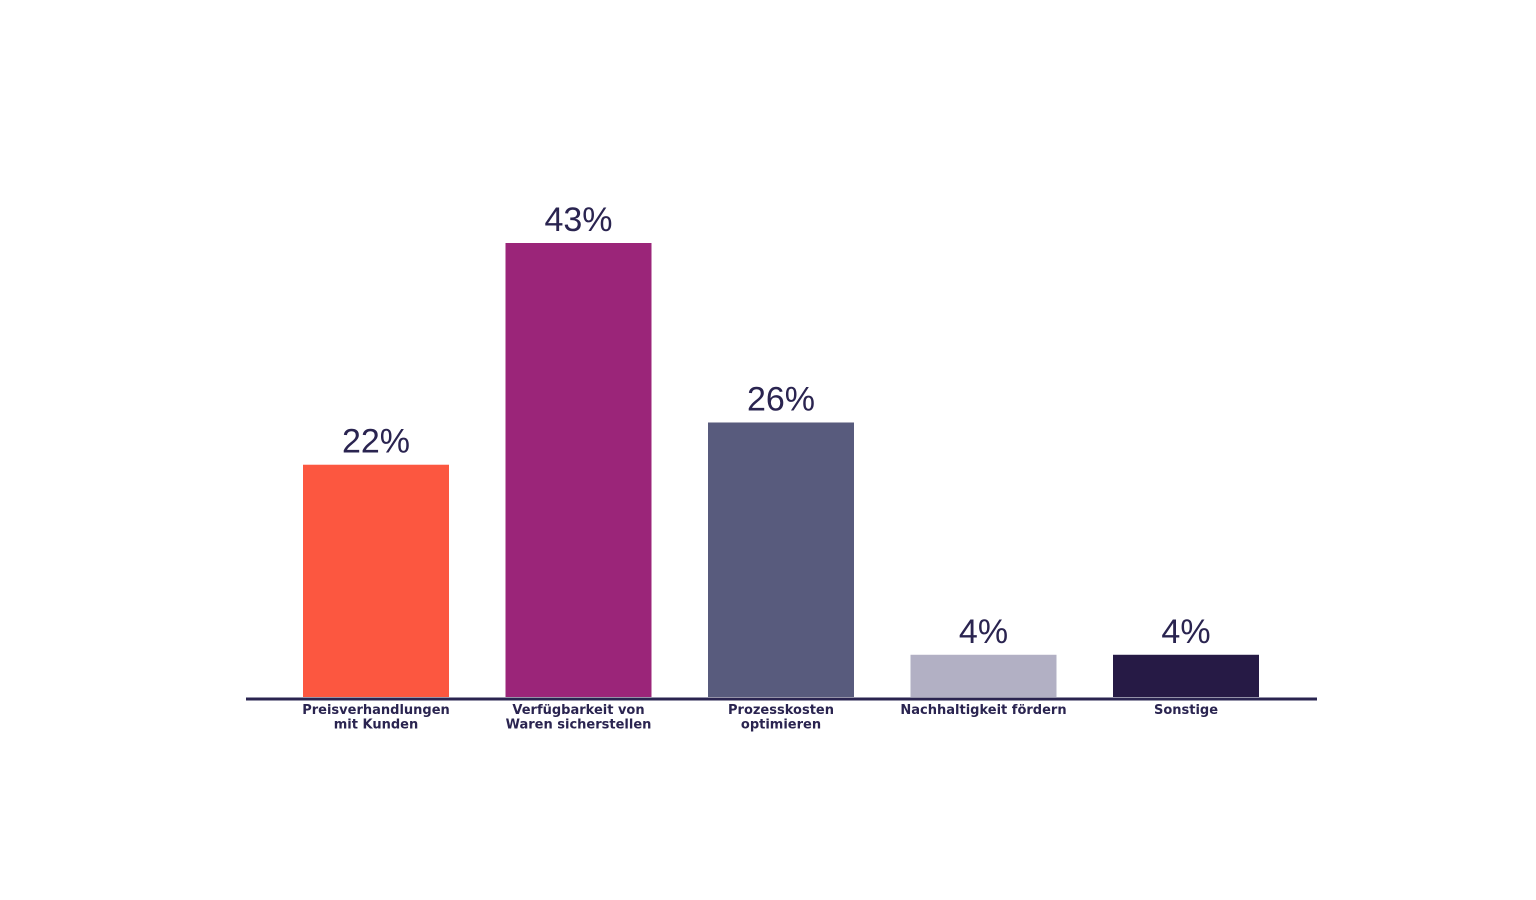 The width and height of the screenshot is (1536, 900). Describe the element at coordinates (376, 442) in the screenshot. I see `value-label-1: 22%` at that location.